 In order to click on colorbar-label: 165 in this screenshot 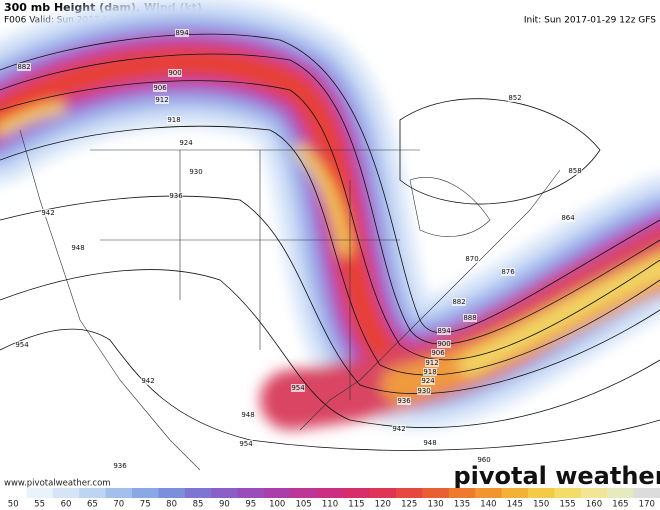, I will do `click(620, 505)`.